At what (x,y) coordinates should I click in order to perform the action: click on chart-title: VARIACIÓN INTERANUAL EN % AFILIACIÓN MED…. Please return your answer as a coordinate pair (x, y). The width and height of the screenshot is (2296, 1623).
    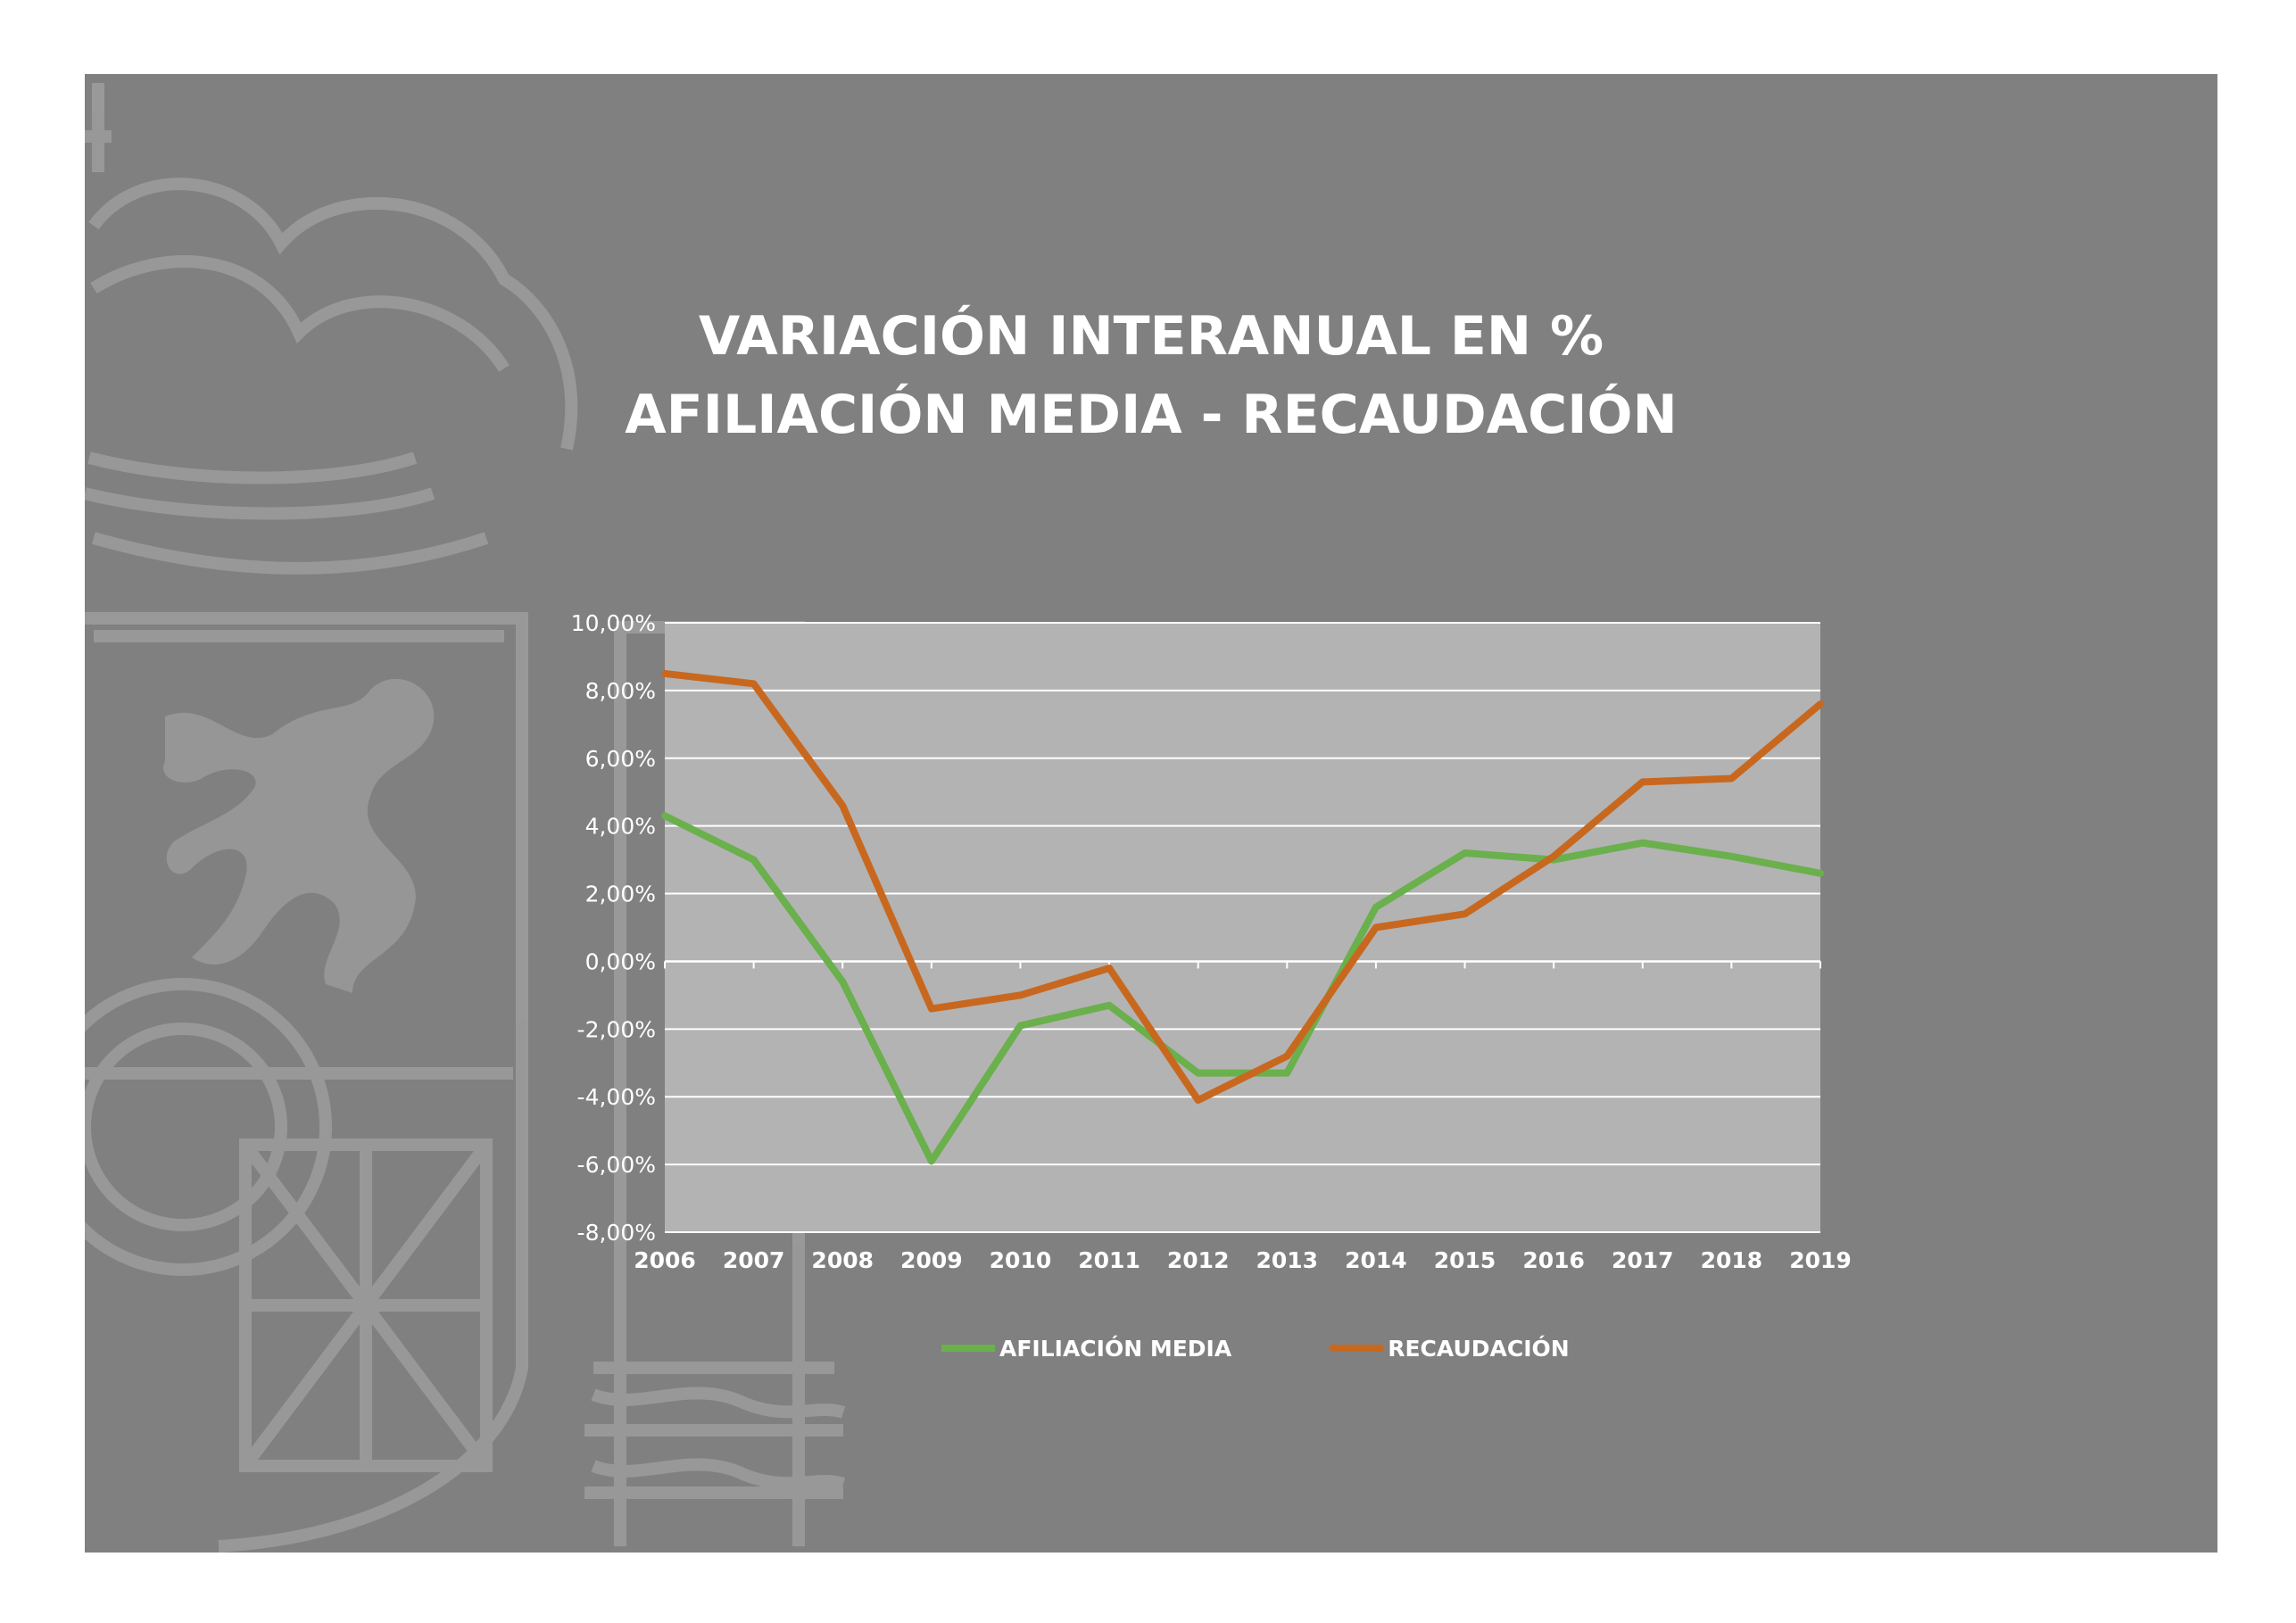
    Looking at the image, I should click on (1151, 375).